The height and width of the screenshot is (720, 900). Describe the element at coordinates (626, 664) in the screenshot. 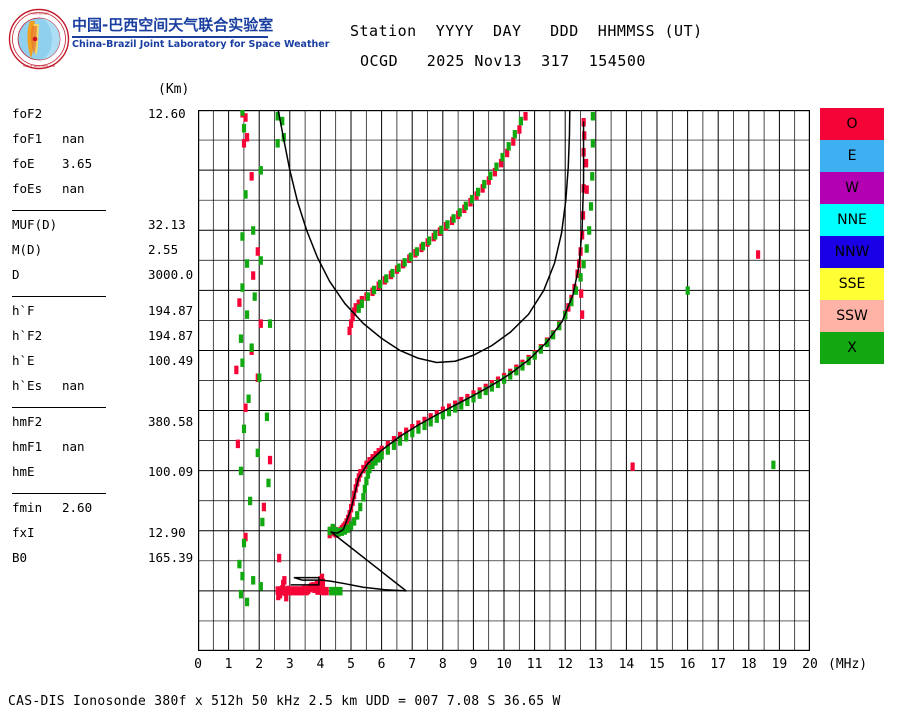

I see `x-axis-tick: 14` at that location.